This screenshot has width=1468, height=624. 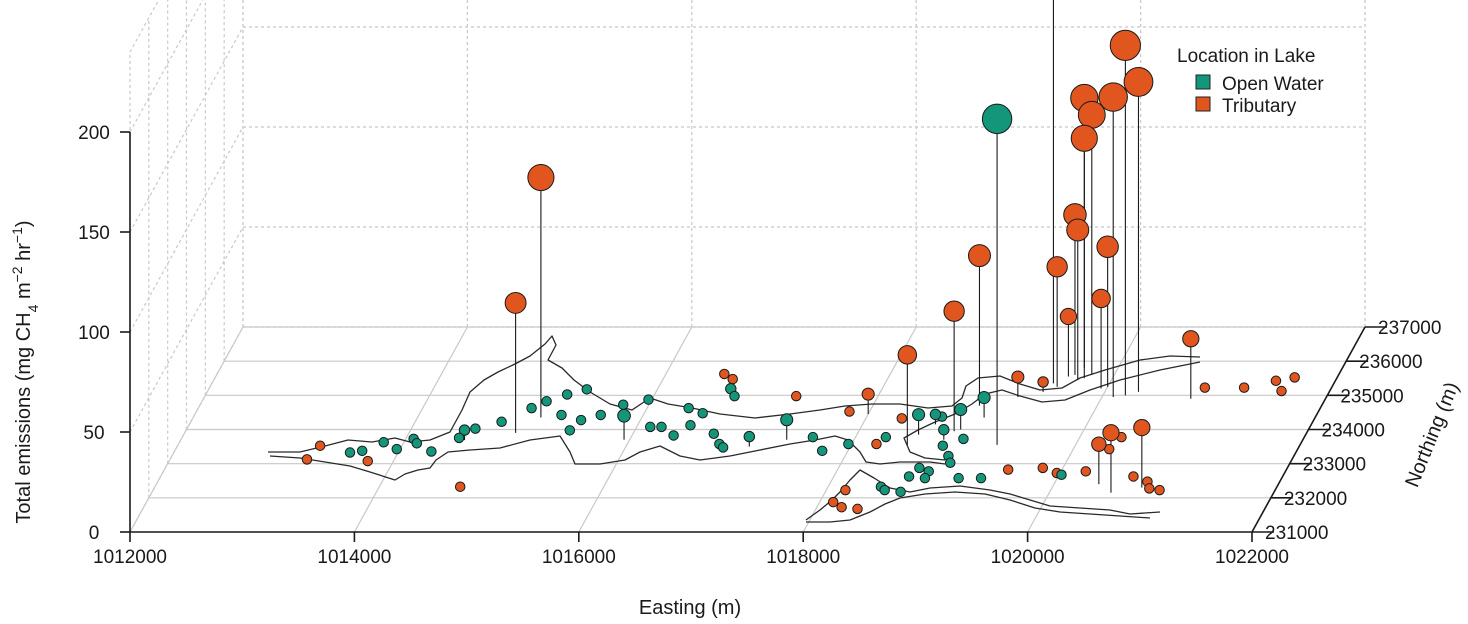 What do you see at coordinates (690, 608) in the screenshot?
I see `x-axis-title: Easting (m)` at bounding box center [690, 608].